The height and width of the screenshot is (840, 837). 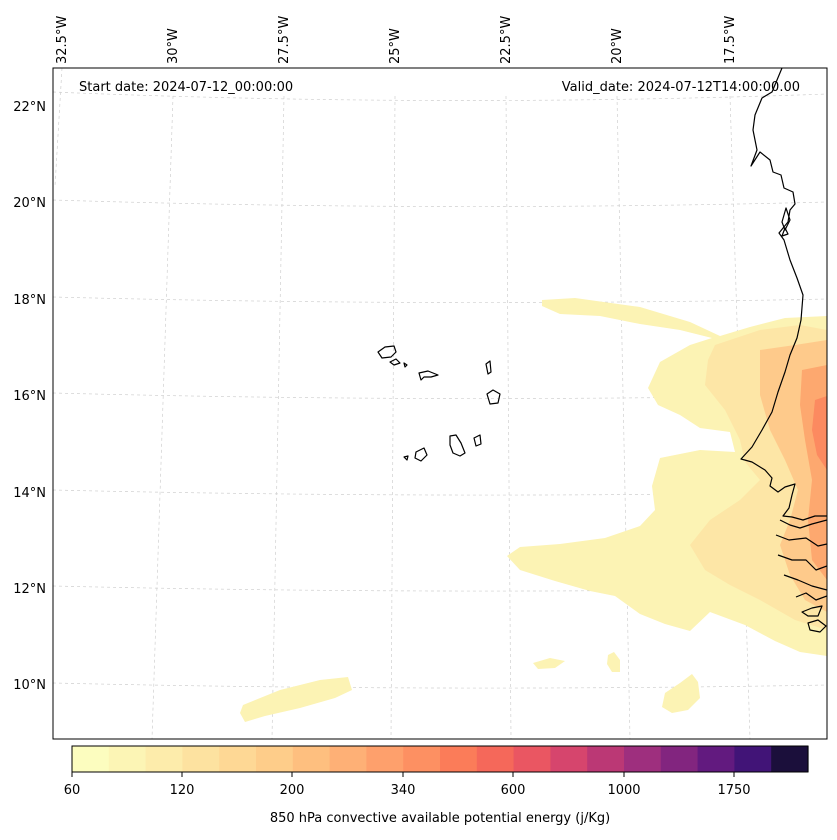 I want to click on cape-verde-islands, so click(x=439, y=403).